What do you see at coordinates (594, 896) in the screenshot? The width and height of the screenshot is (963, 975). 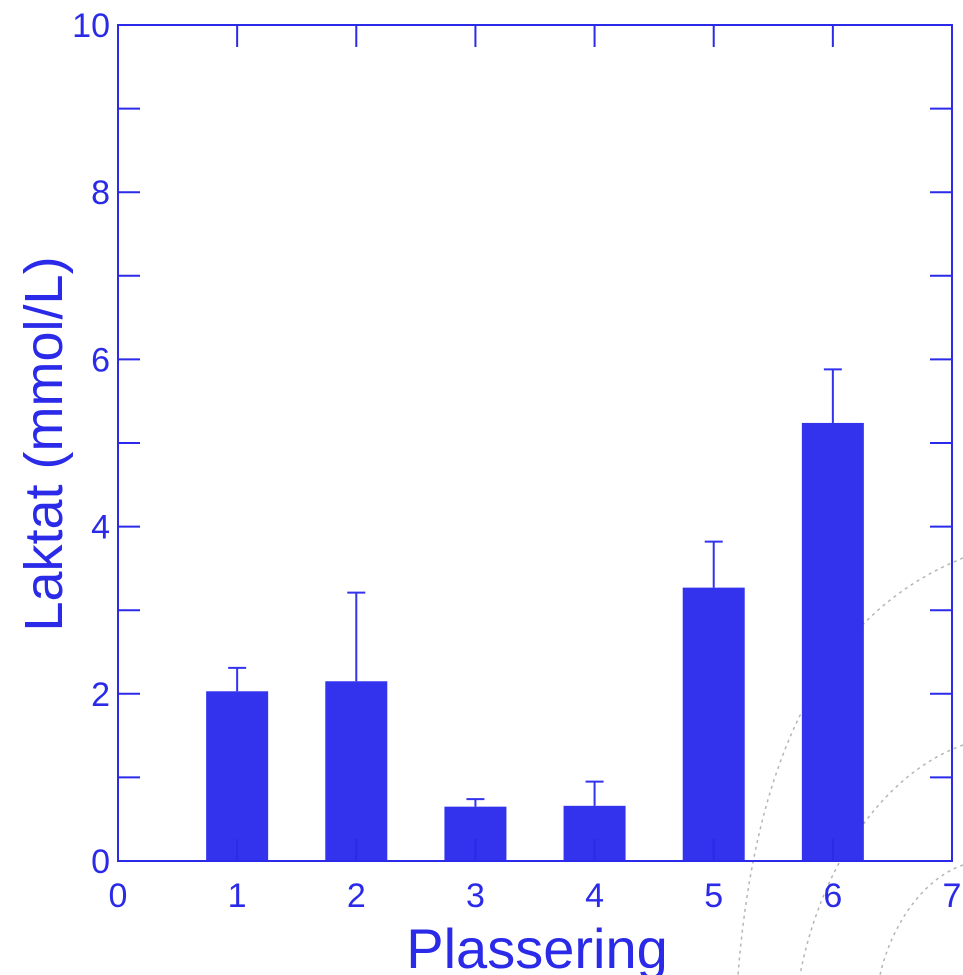 I see `x-tick-label: 4` at bounding box center [594, 896].